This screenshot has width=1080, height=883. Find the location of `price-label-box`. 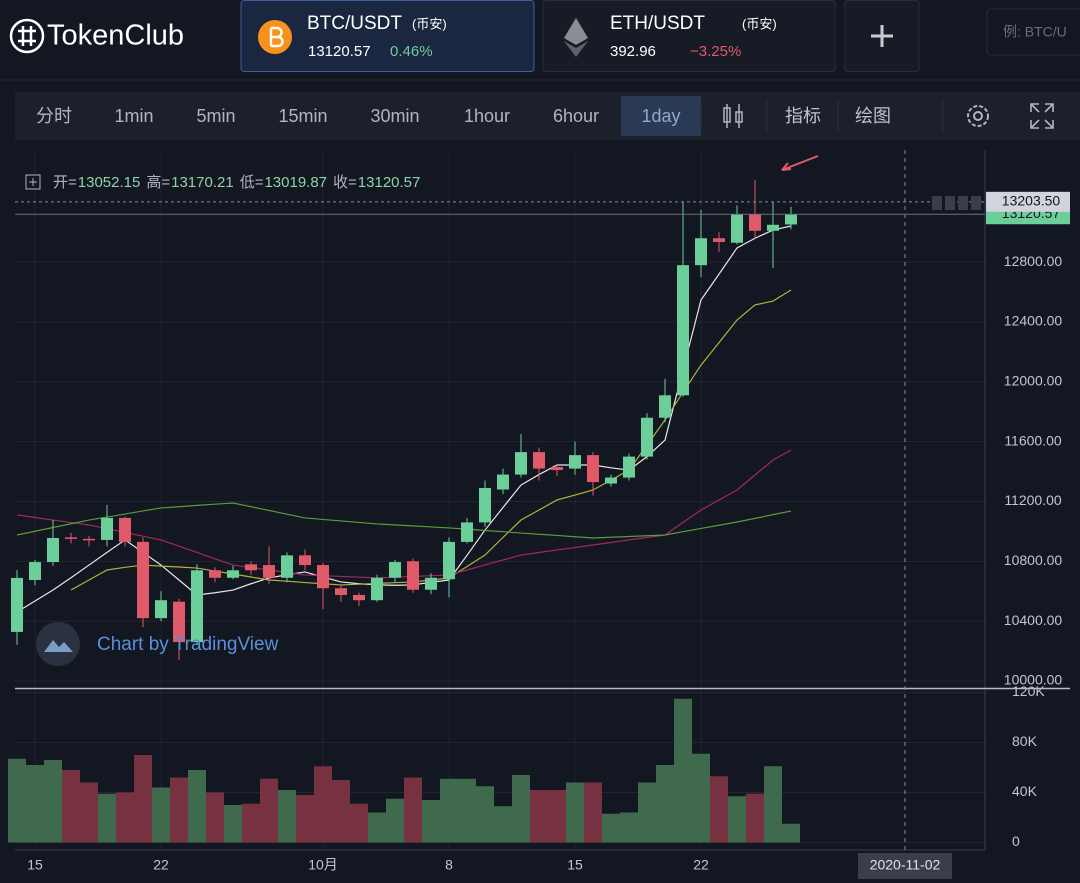

price-label-box is located at coordinates (1028, 201).